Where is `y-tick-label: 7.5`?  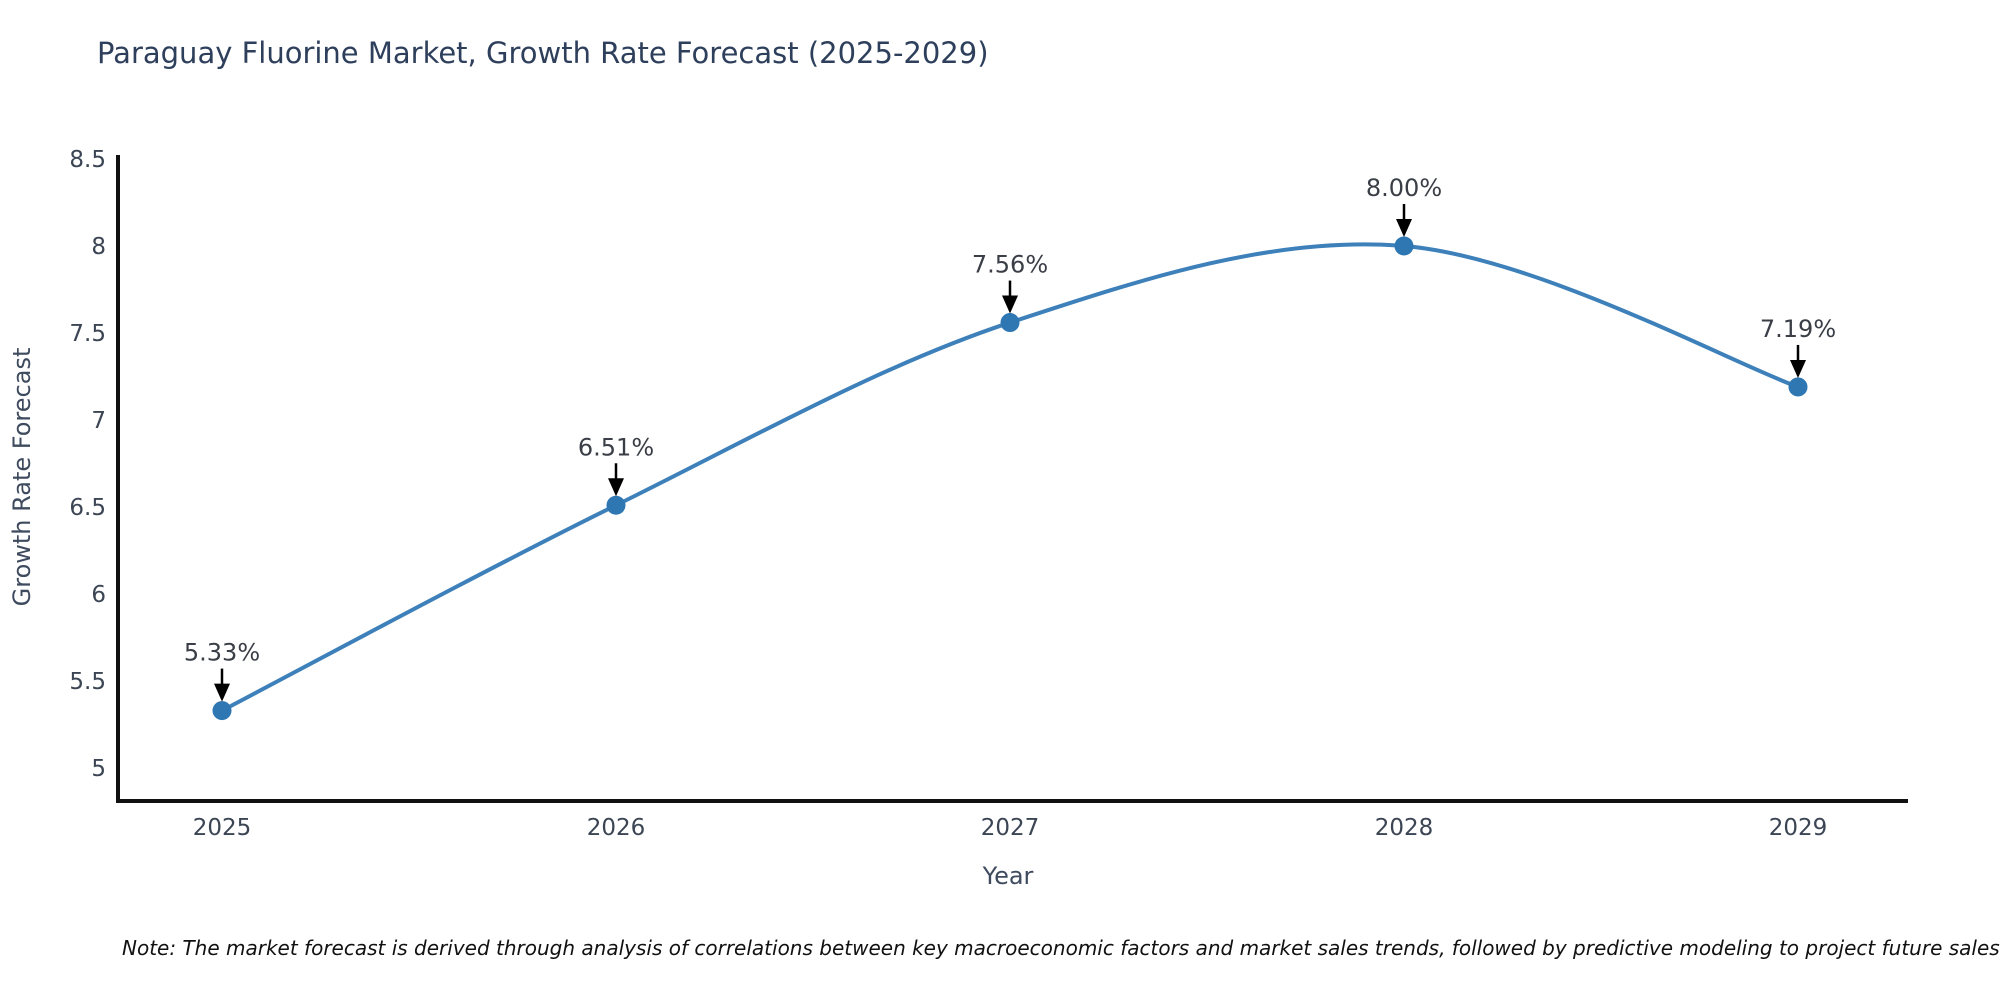 y-tick-label: 7.5 is located at coordinates (87, 334).